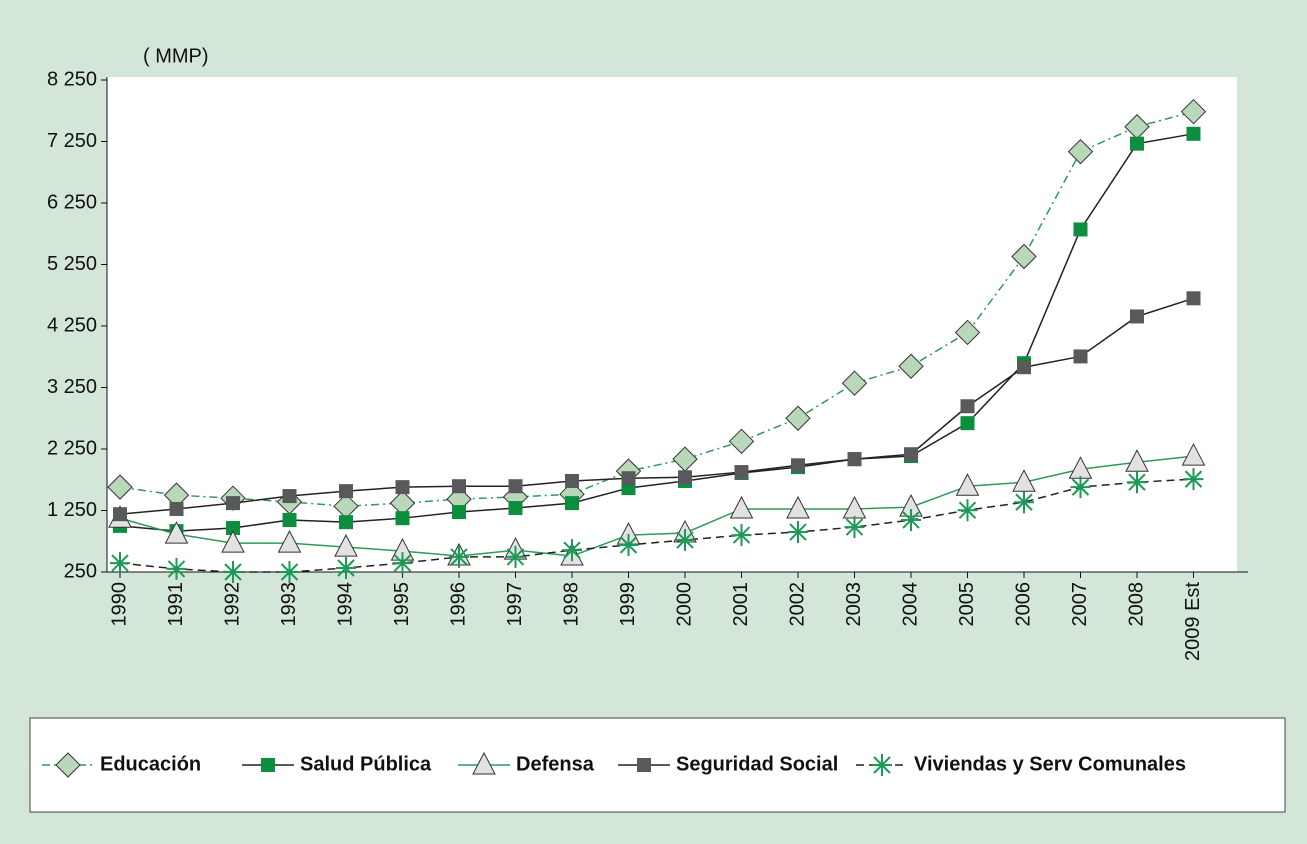  I want to click on y-tick-label: 7 250, so click(72, 141).